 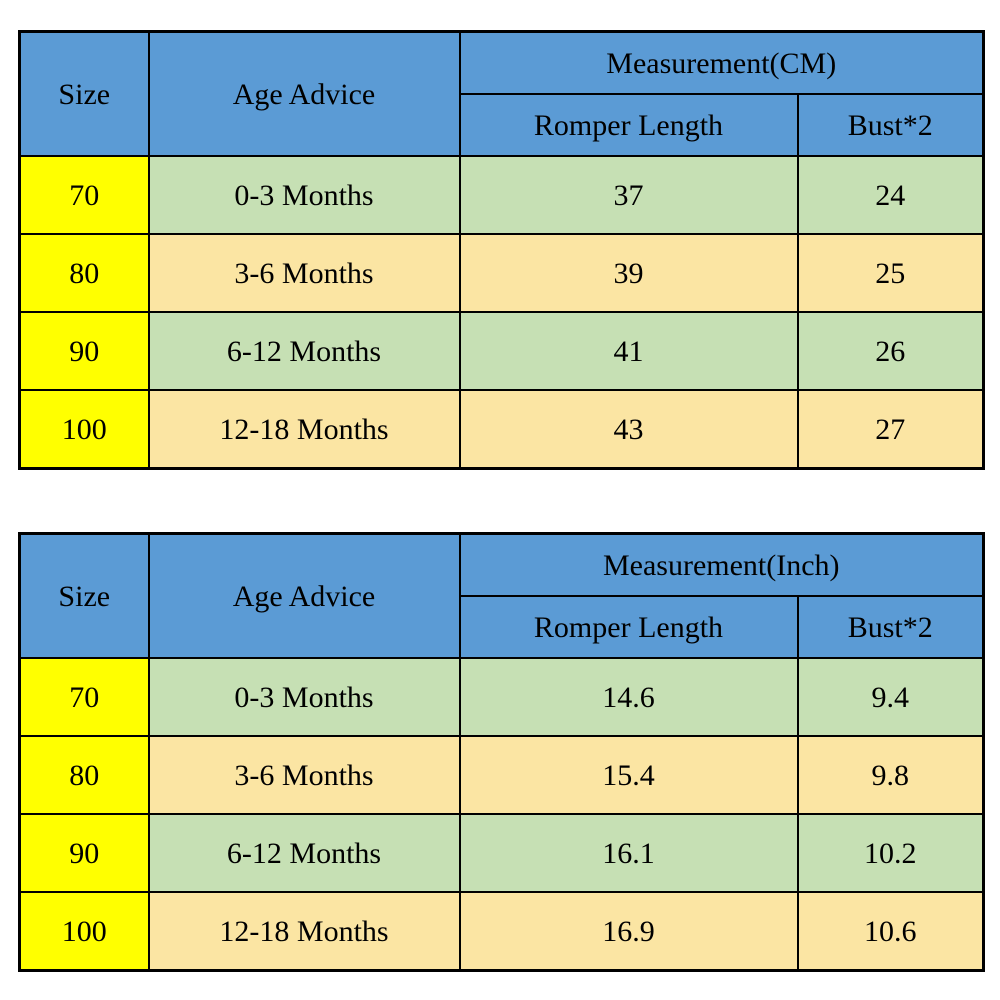 I want to click on table-row-size-70: 70 0-3 Months 14.6 9.4, so click(x=501, y=697).